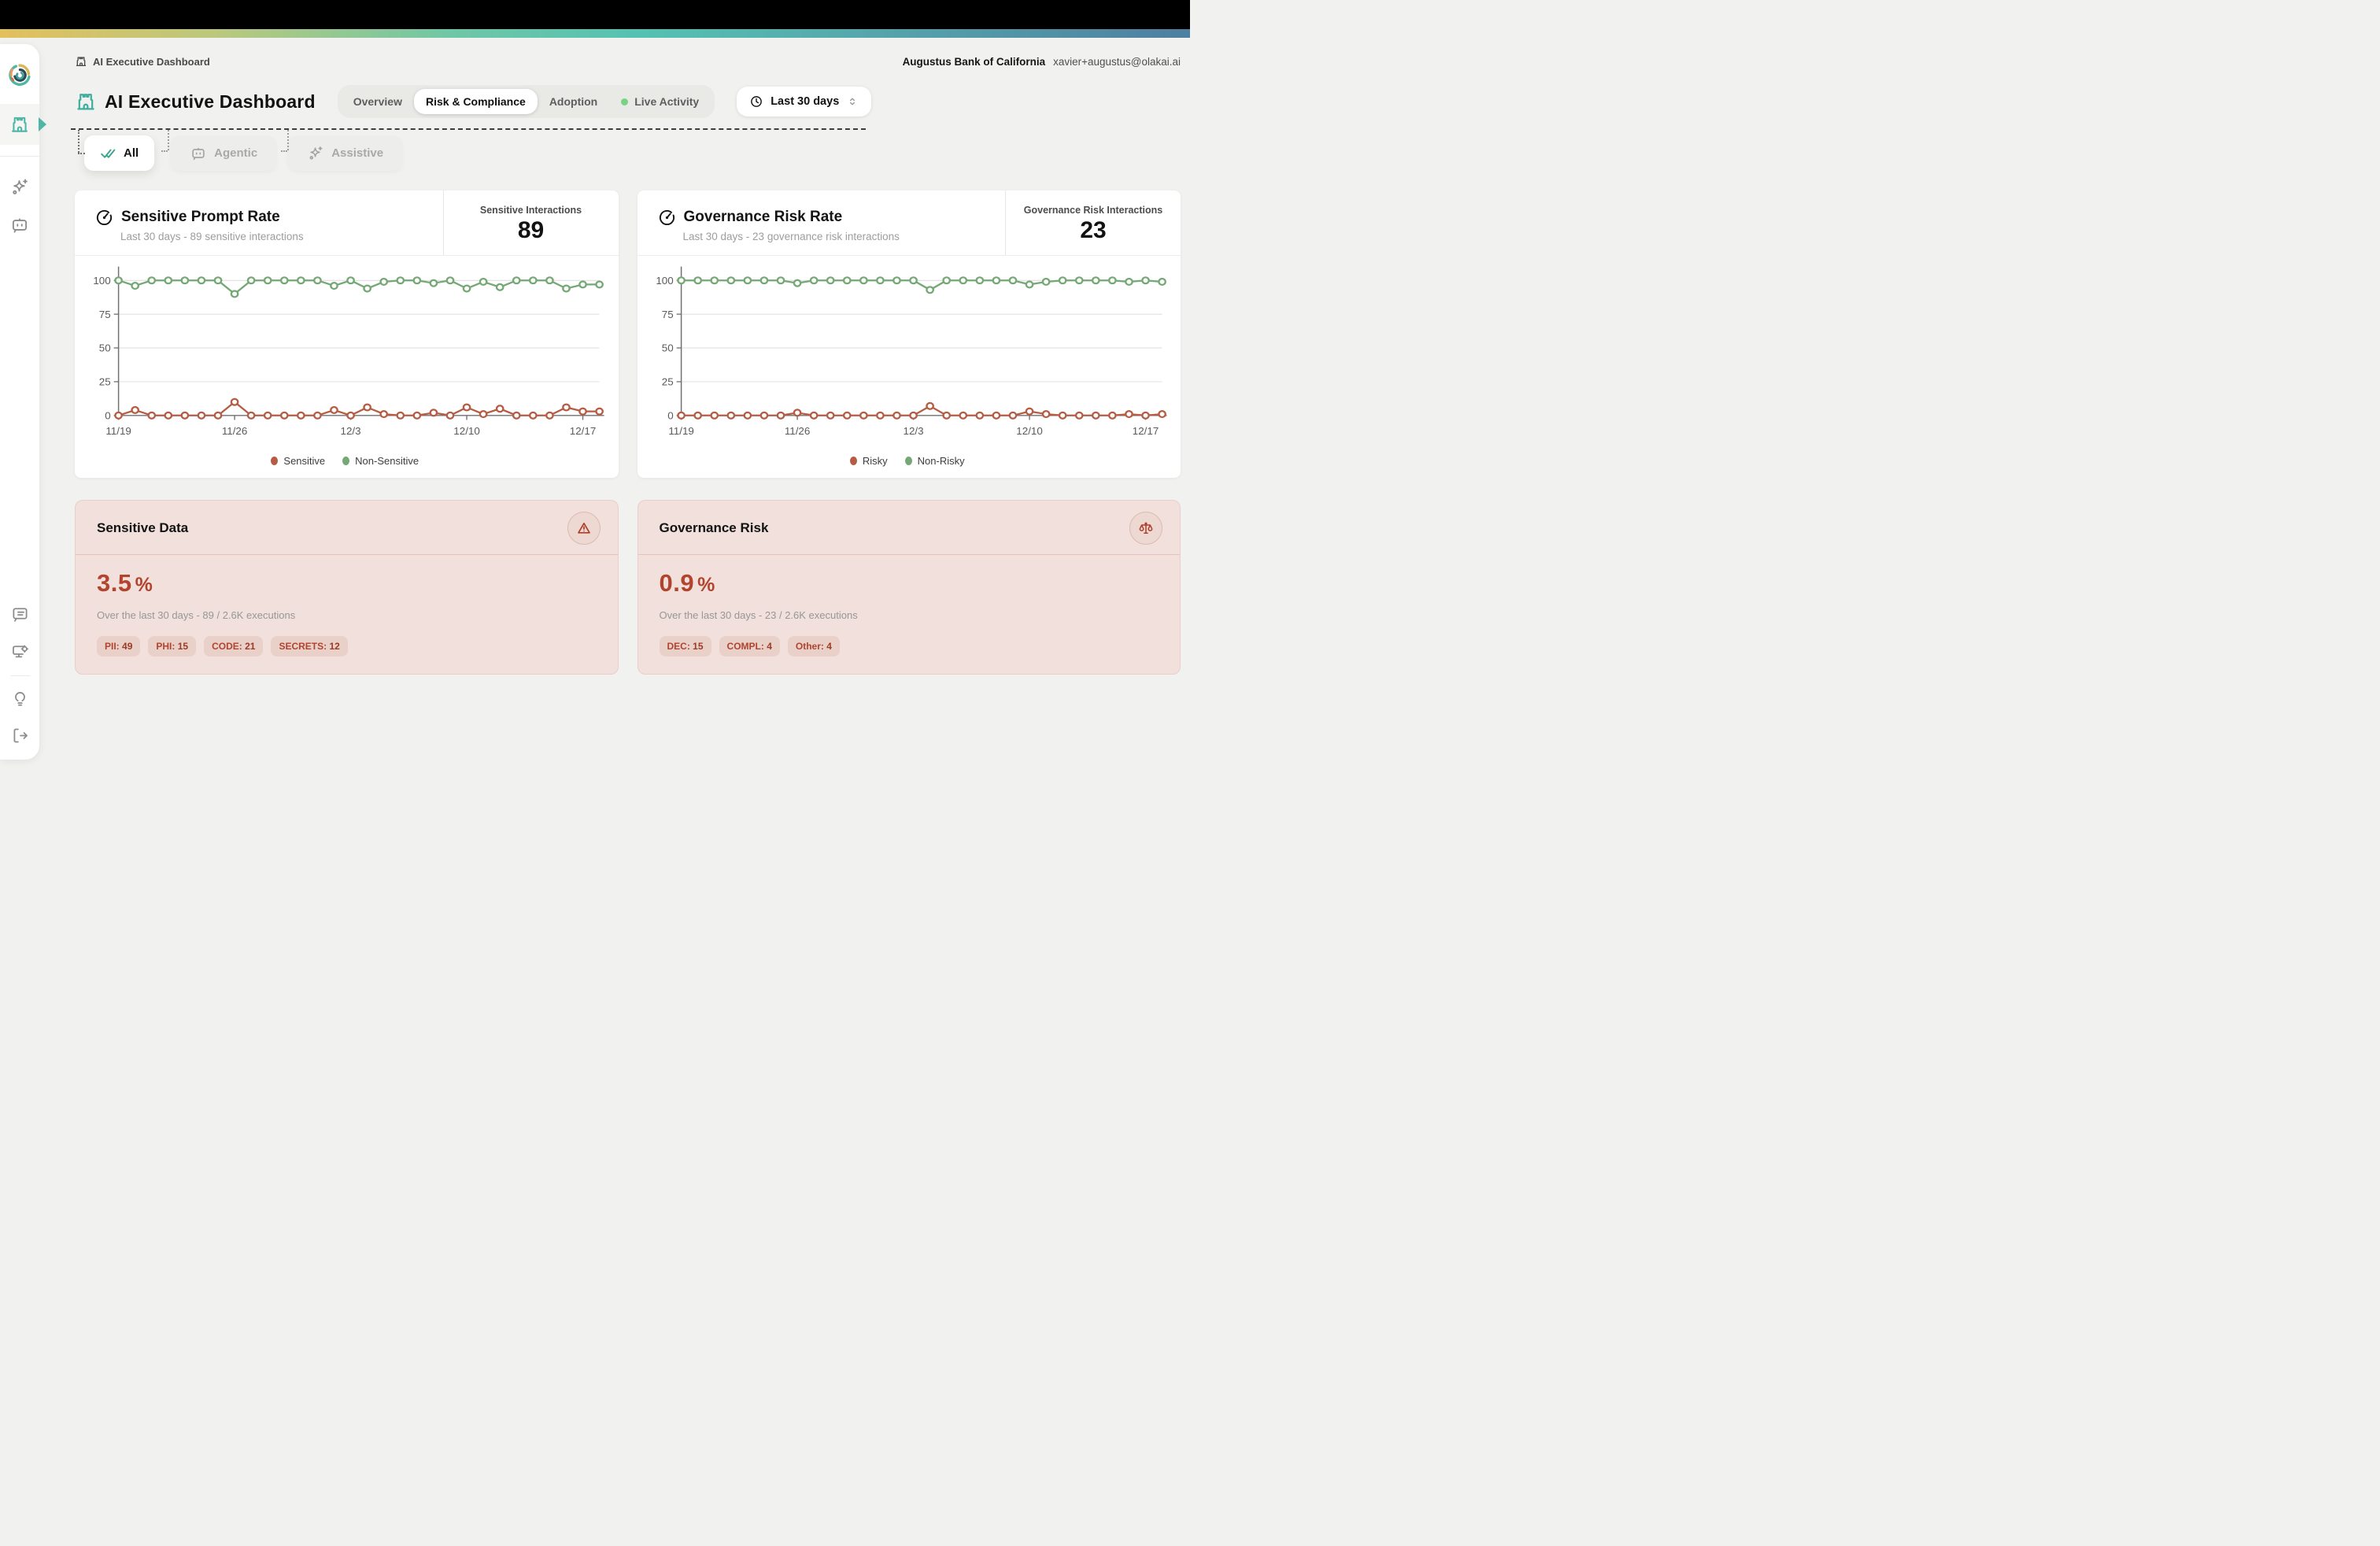 The image size is (2380, 1546). Describe the element at coordinates (531, 230) in the screenshot. I see `stat-value: 89` at that location.